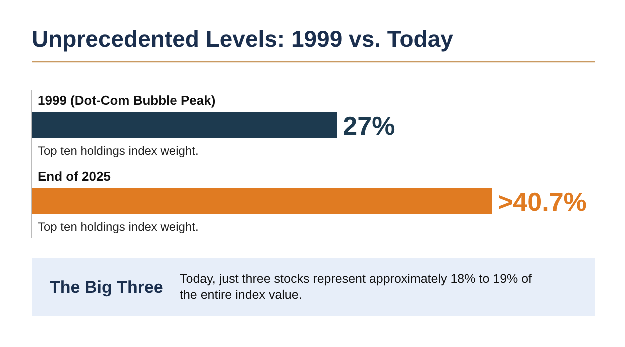 The height and width of the screenshot is (347, 625). What do you see at coordinates (356, 287) in the screenshot?
I see `text: Today, just three stocks represent approximately 18% to 19% of the entire index value.` at bounding box center [356, 287].